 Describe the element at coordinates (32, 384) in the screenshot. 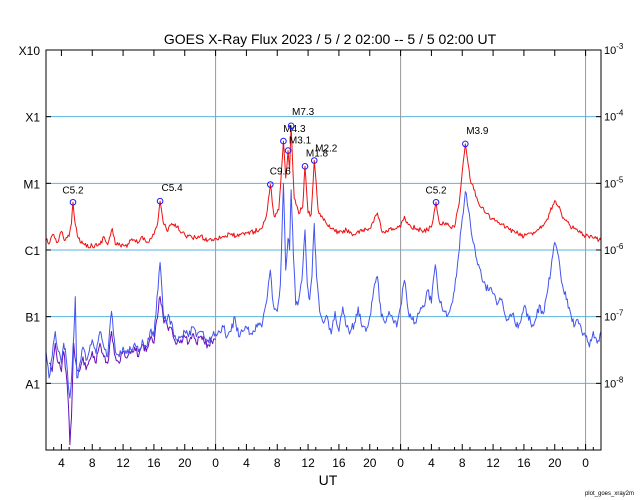

I see `y-left-tick-label: A1` at that location.